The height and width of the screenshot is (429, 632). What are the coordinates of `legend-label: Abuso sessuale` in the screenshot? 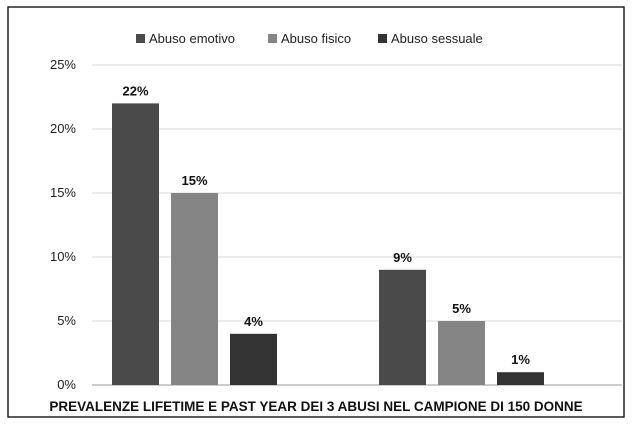 It's located at (437, 38).